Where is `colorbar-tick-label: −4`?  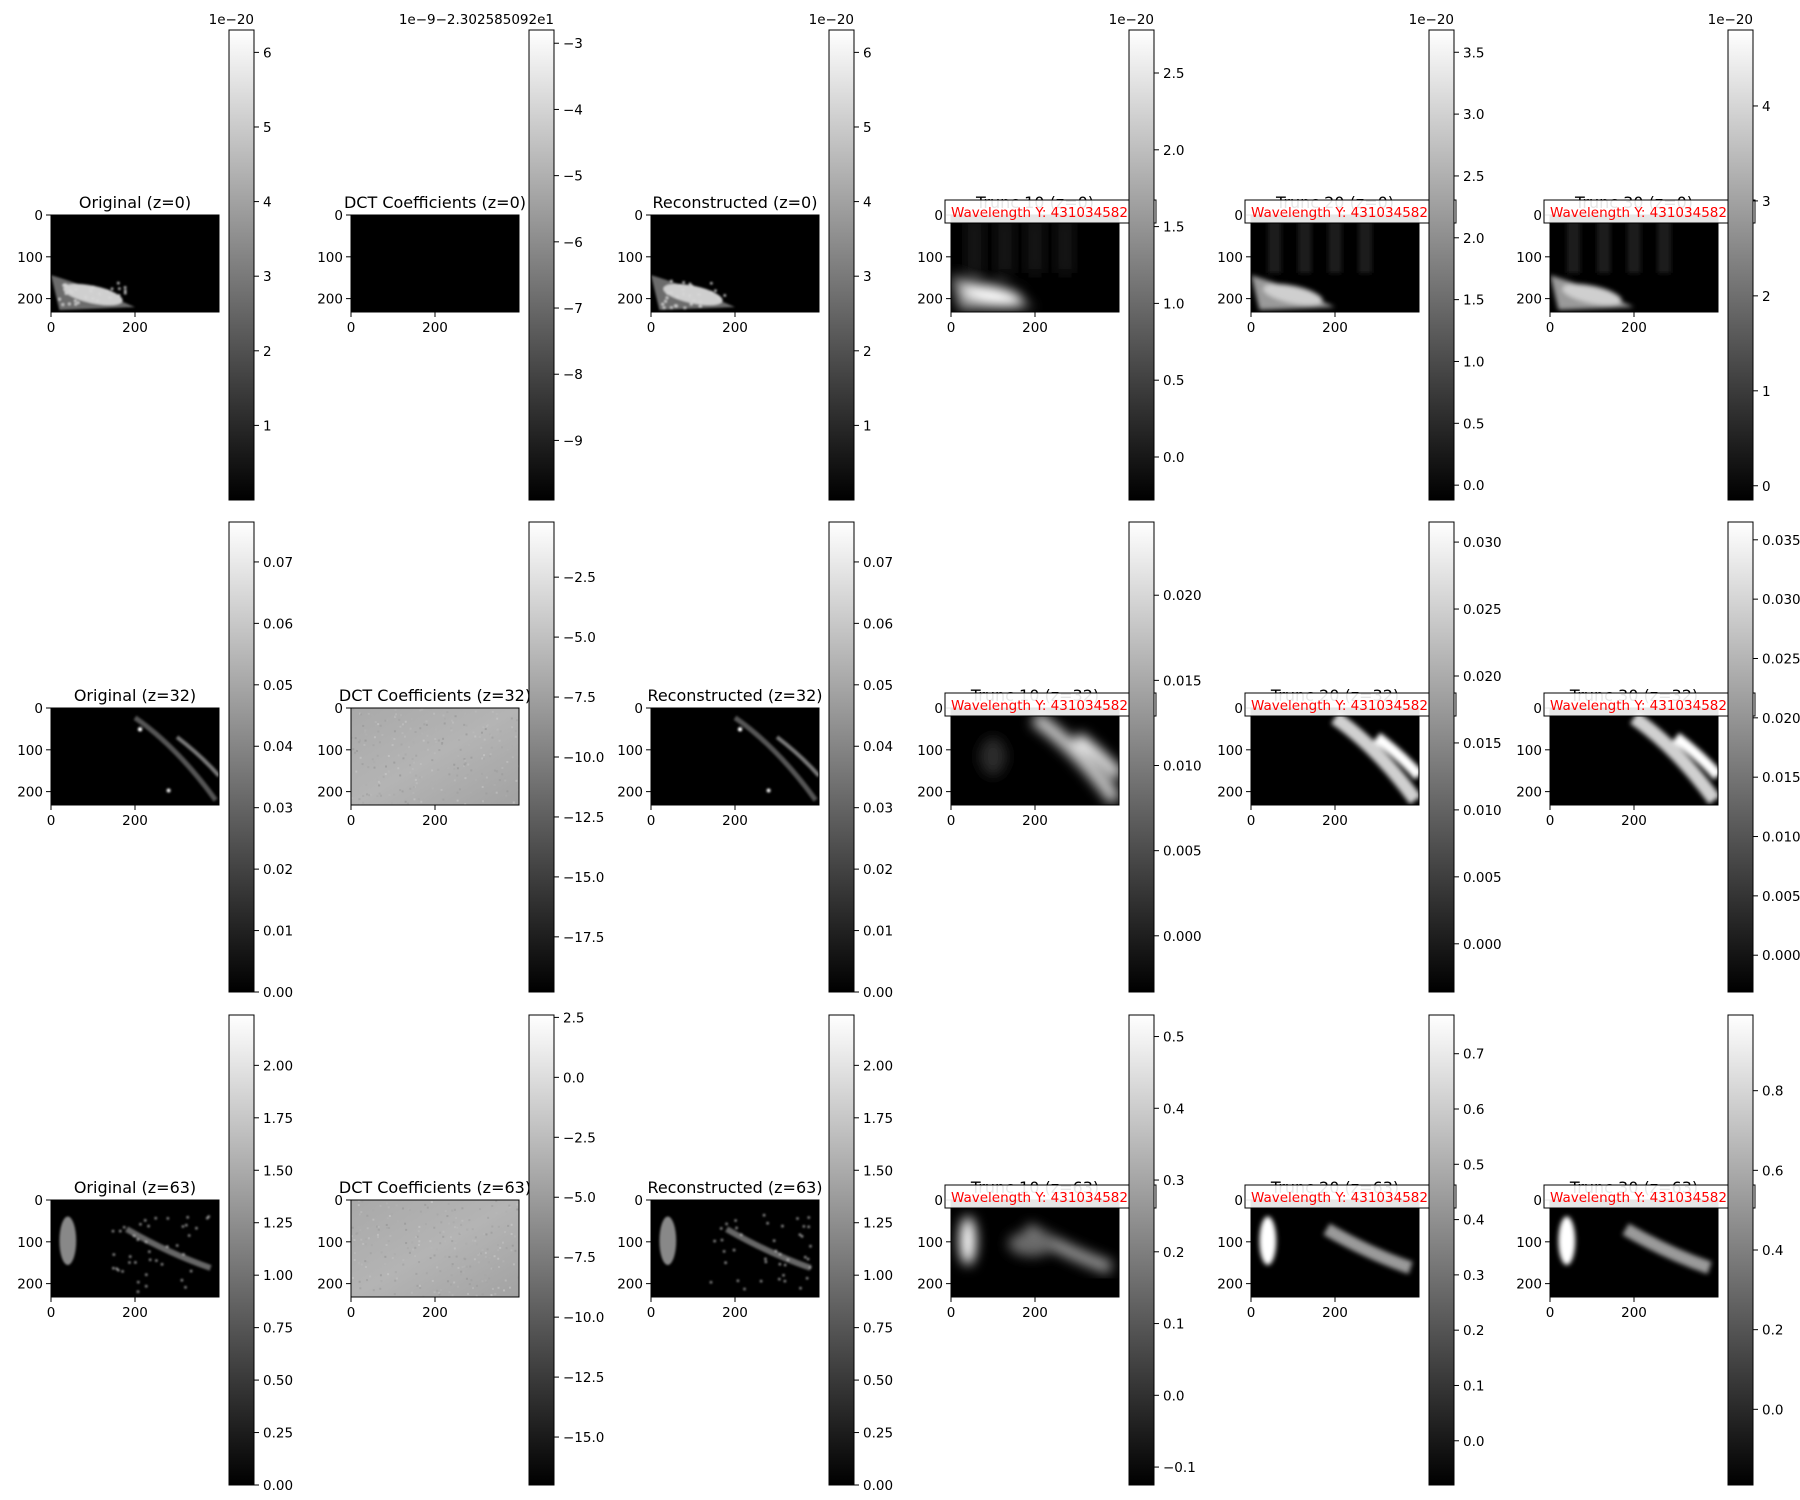 colorbar-tick-label: −4 is located at coordinates (573, 110).